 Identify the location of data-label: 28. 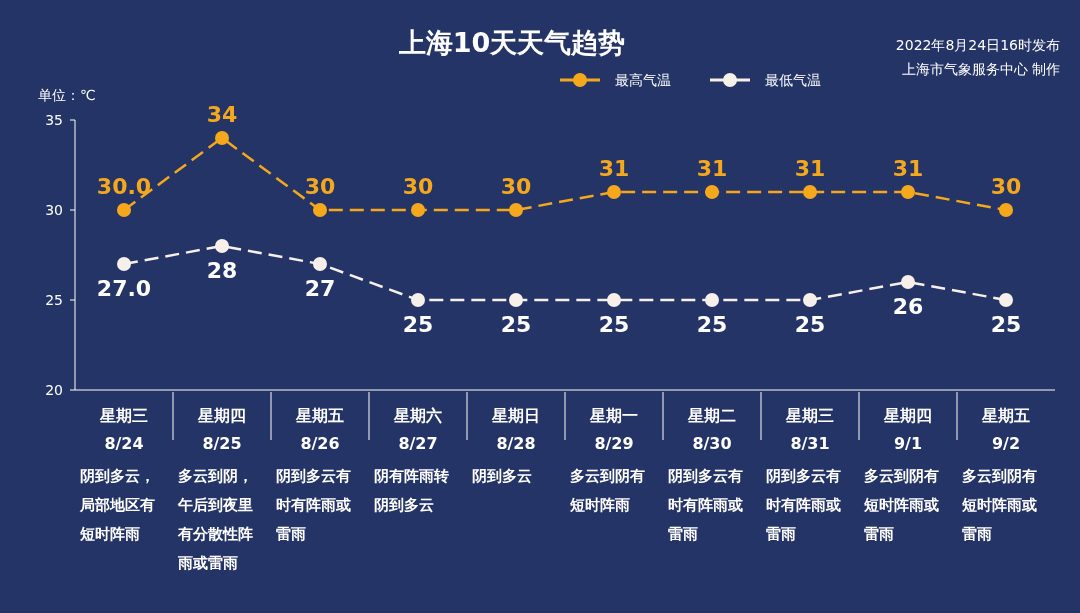
(222, 270).